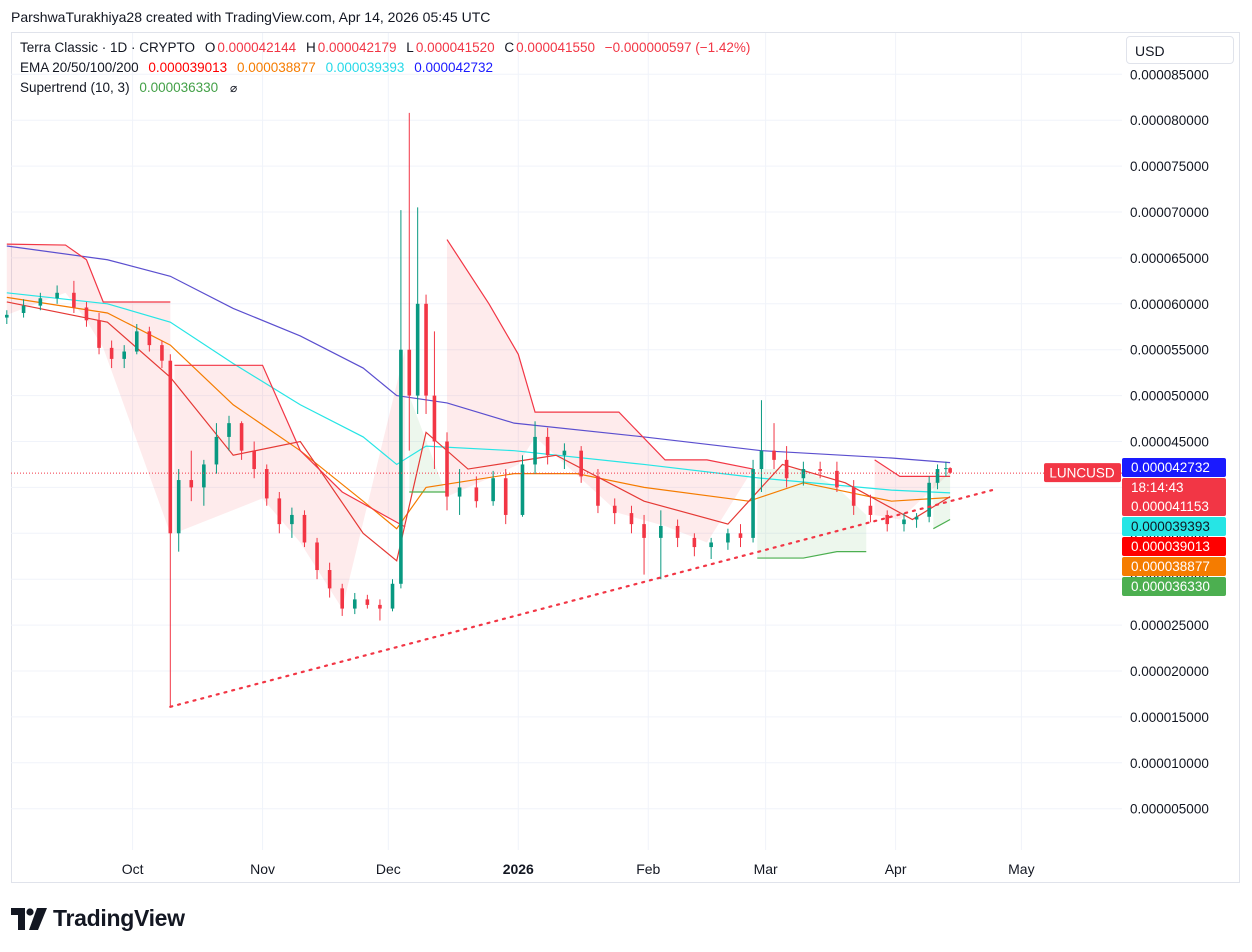 This screenshot has width=1252, height=952. I want to click on price-label-ema-50: 0.000038877, so click(1174, 566).